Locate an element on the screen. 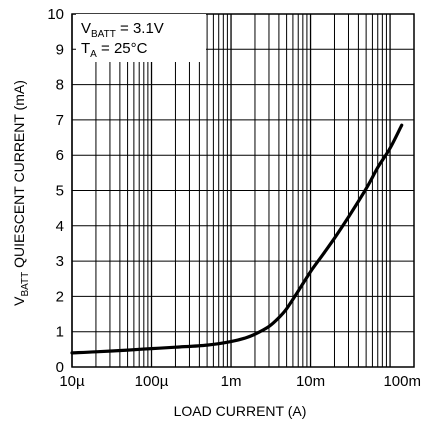  y-tick-label: 4 is located at coordinates (60, 226).